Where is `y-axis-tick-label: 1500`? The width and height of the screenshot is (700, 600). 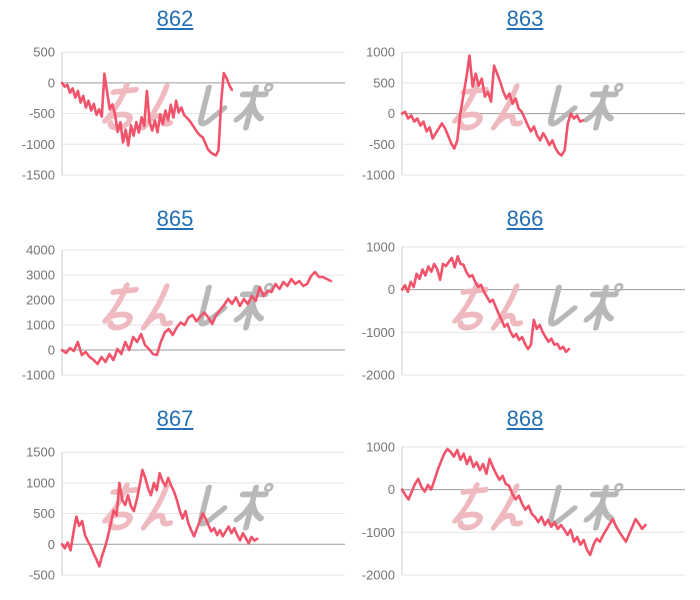 y-axis-tick-label: 1500 is located at coordinates (40, 452).